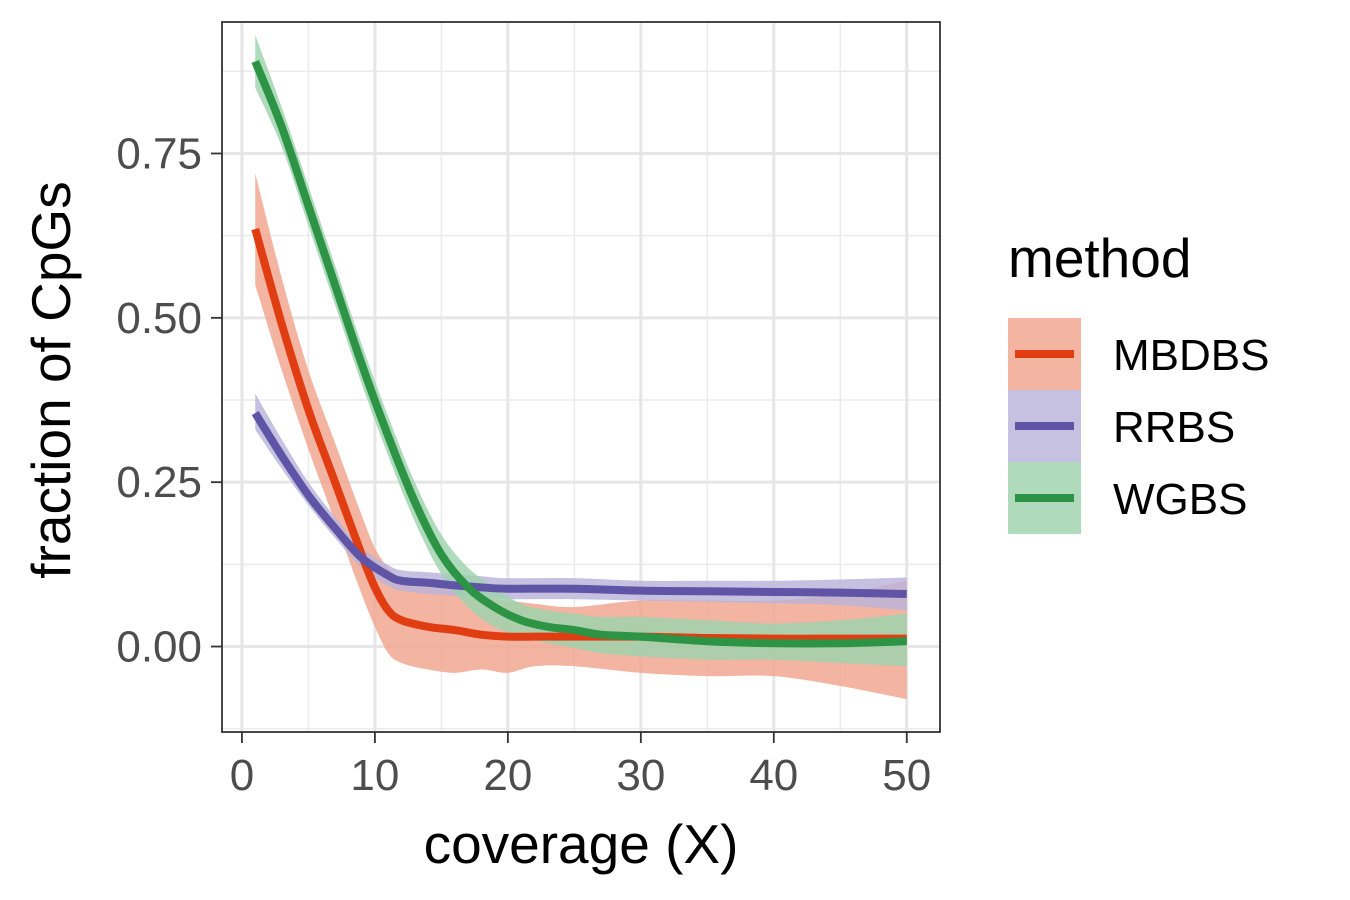  I want to click on x-tick-label: 10, so click(374, 775).